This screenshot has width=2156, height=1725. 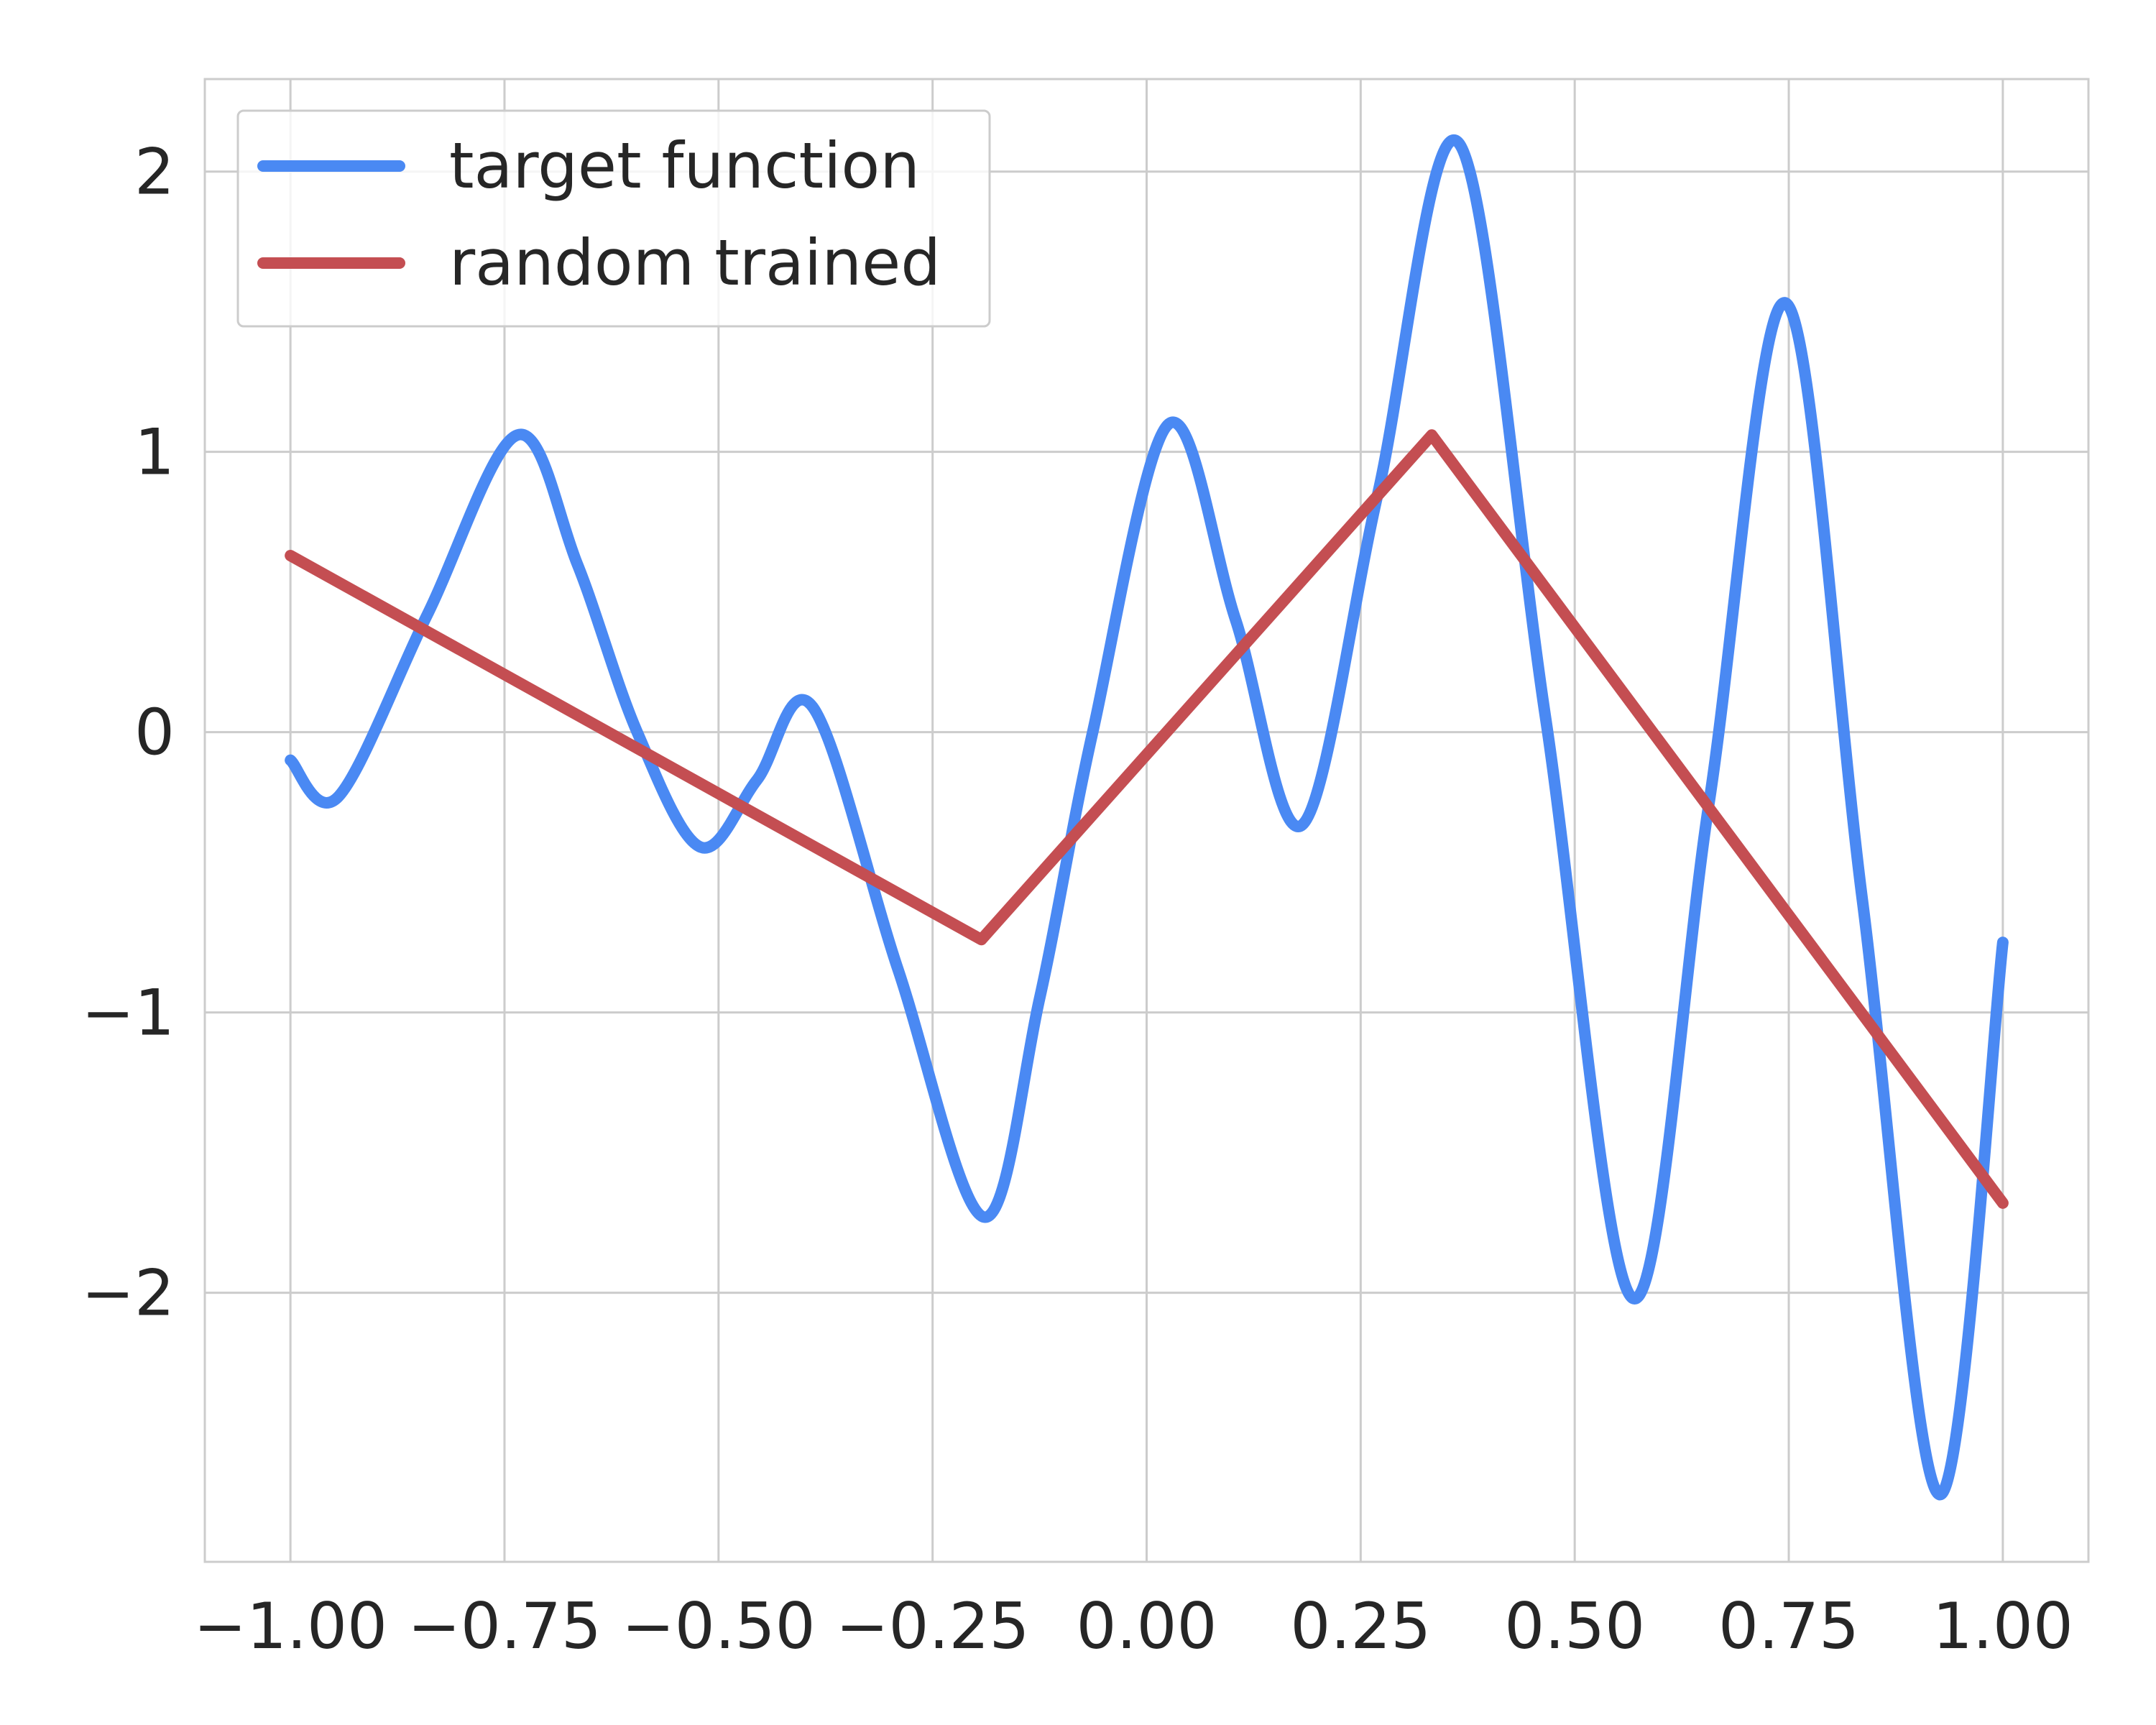 I want to click on legend-label: random trained, so click(x=695, y=263).